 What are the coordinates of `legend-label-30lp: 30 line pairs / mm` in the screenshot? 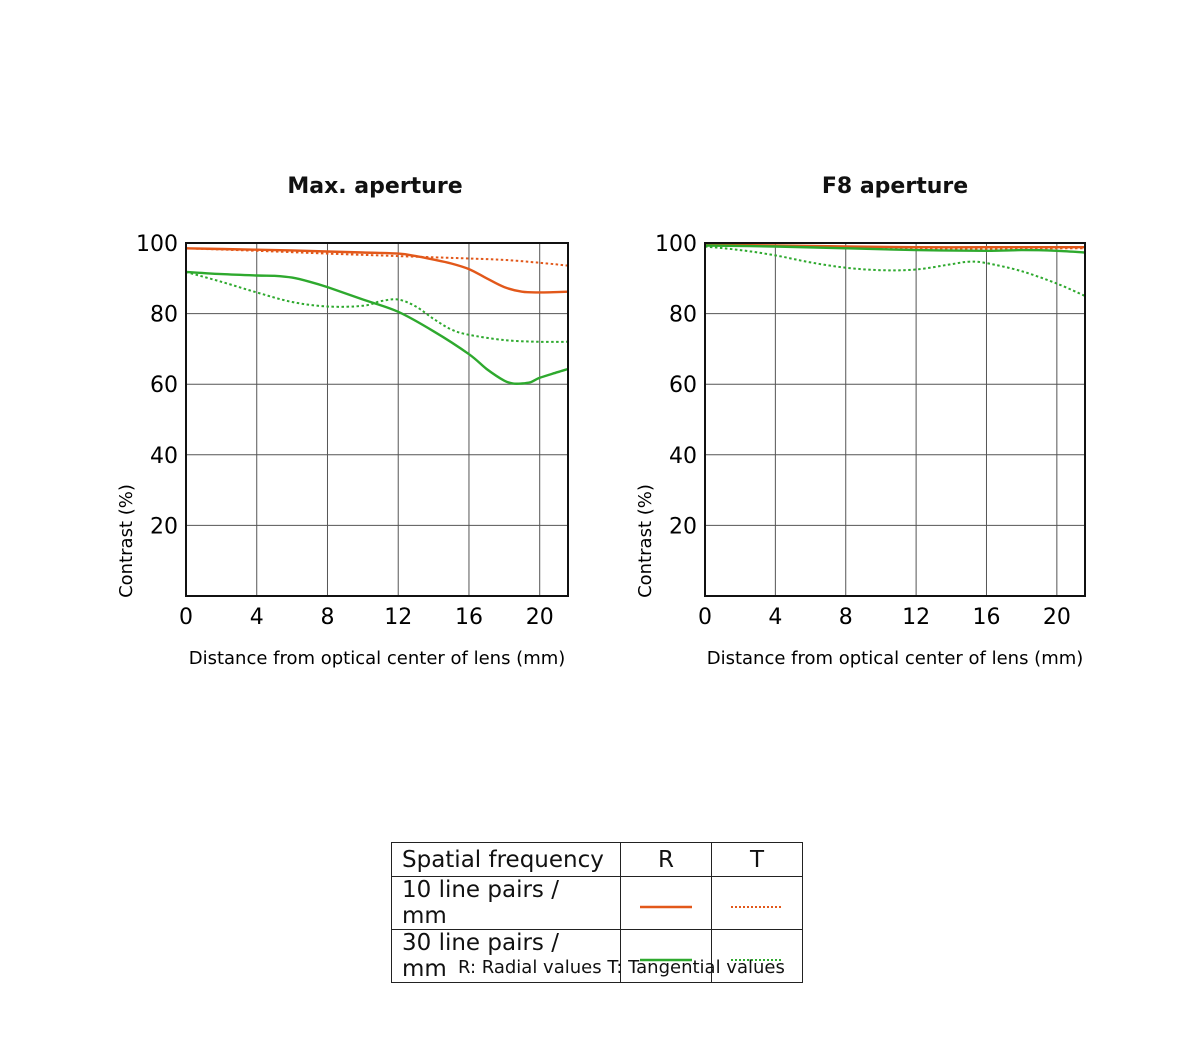 It's located at (506, 956).